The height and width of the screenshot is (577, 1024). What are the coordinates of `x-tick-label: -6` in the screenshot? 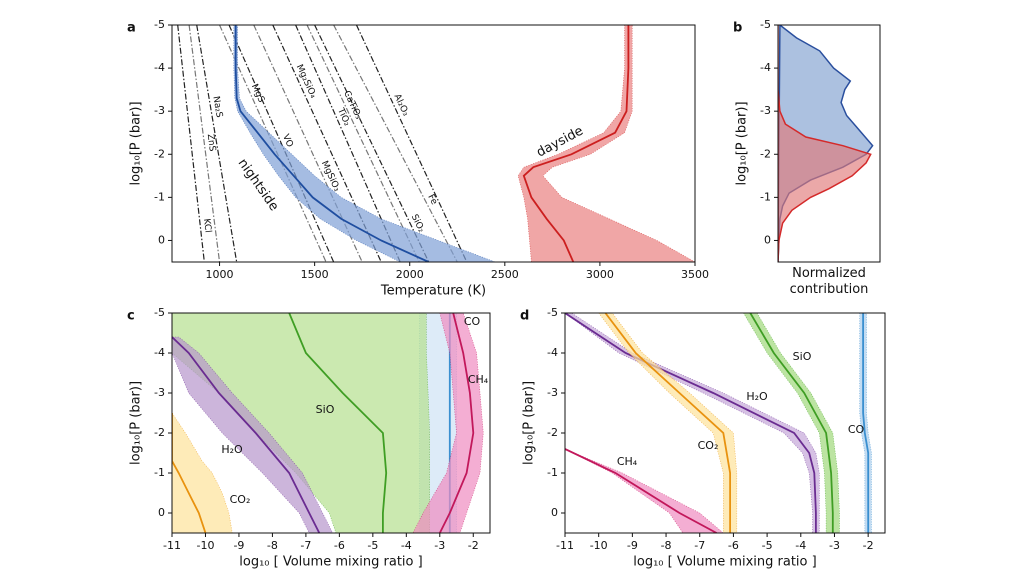 It's located at (733, 545).